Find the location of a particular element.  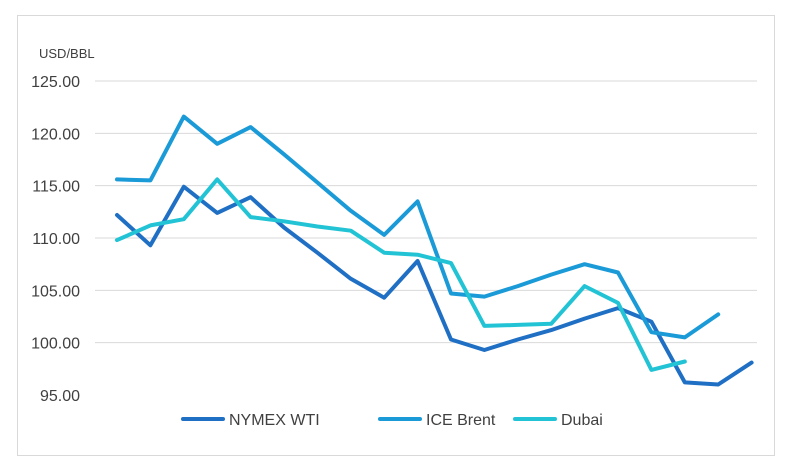

legend-label: NYMEX WTI is located at coordinates (274, 420).